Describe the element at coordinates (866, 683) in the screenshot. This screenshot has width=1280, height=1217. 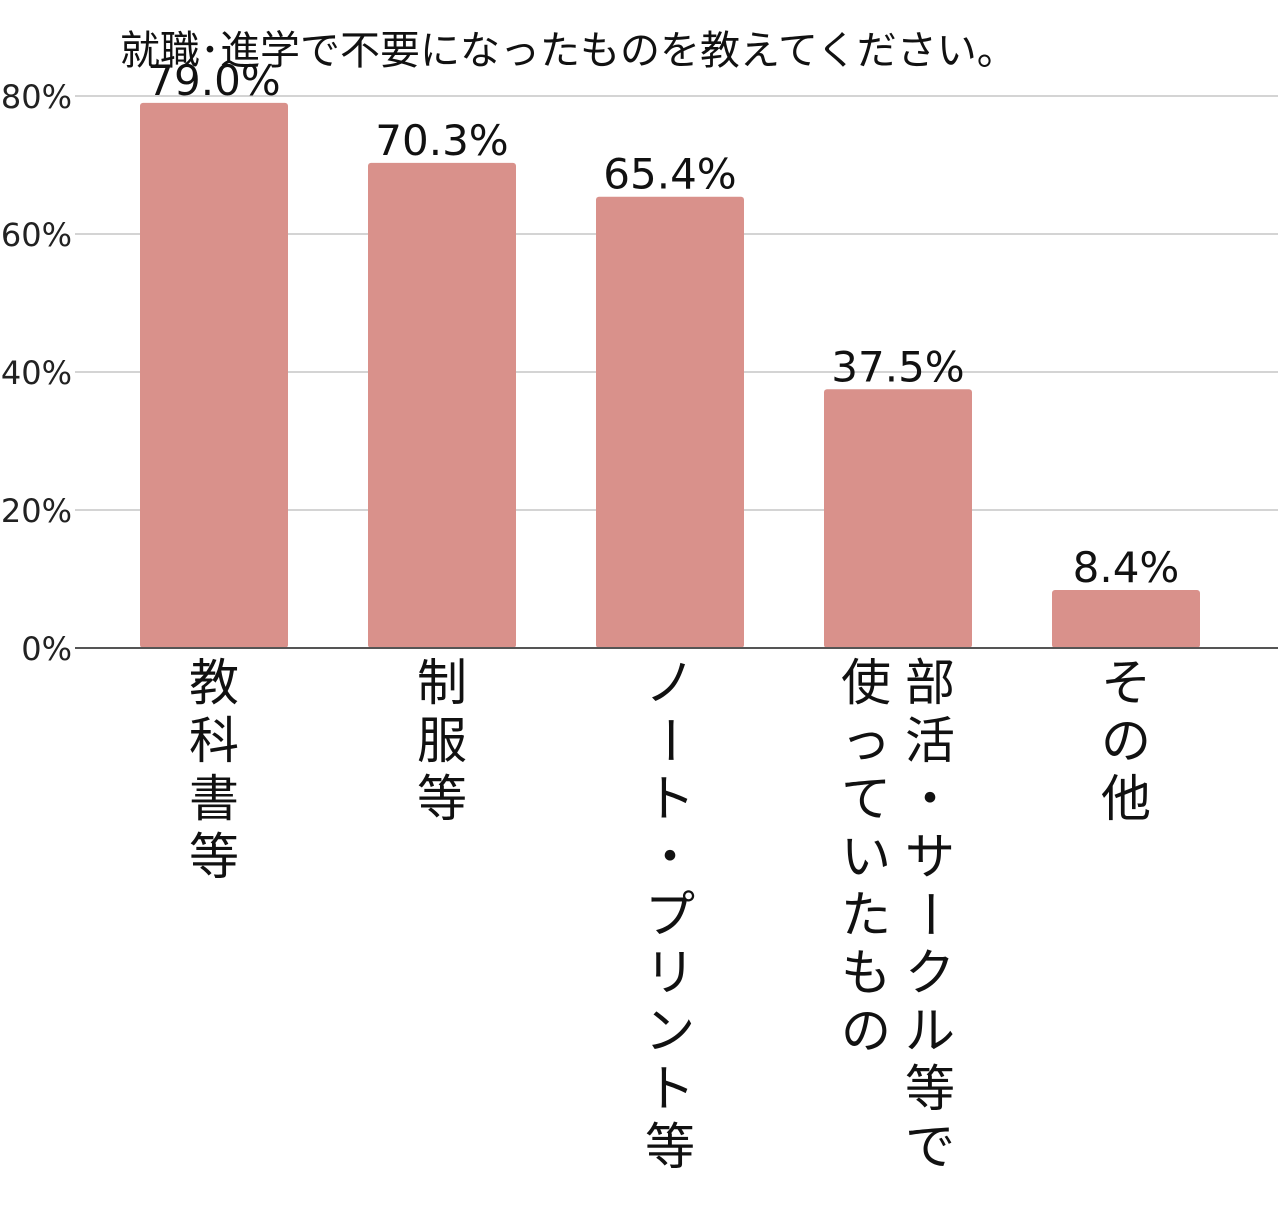
I see `x-axis-label-char: 使` at that location.